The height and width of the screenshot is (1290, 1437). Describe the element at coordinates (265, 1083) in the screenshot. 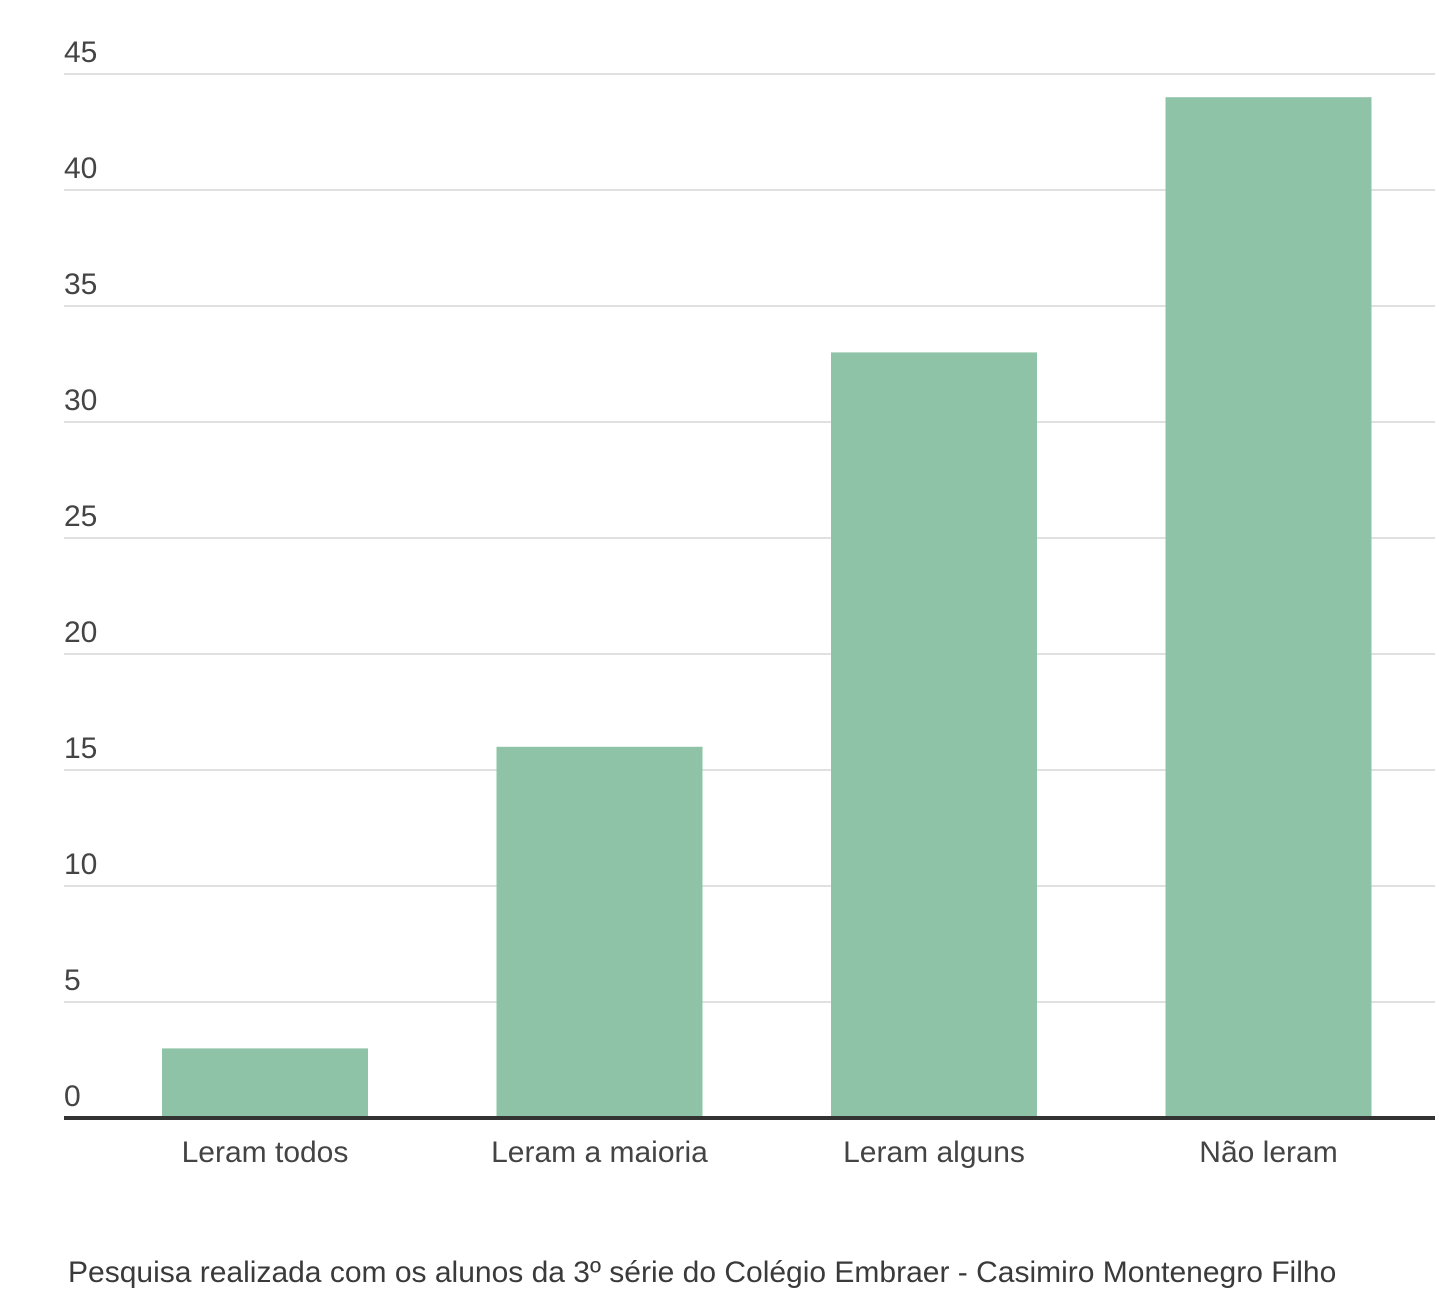

I see `bar-leram-todos` at that location.